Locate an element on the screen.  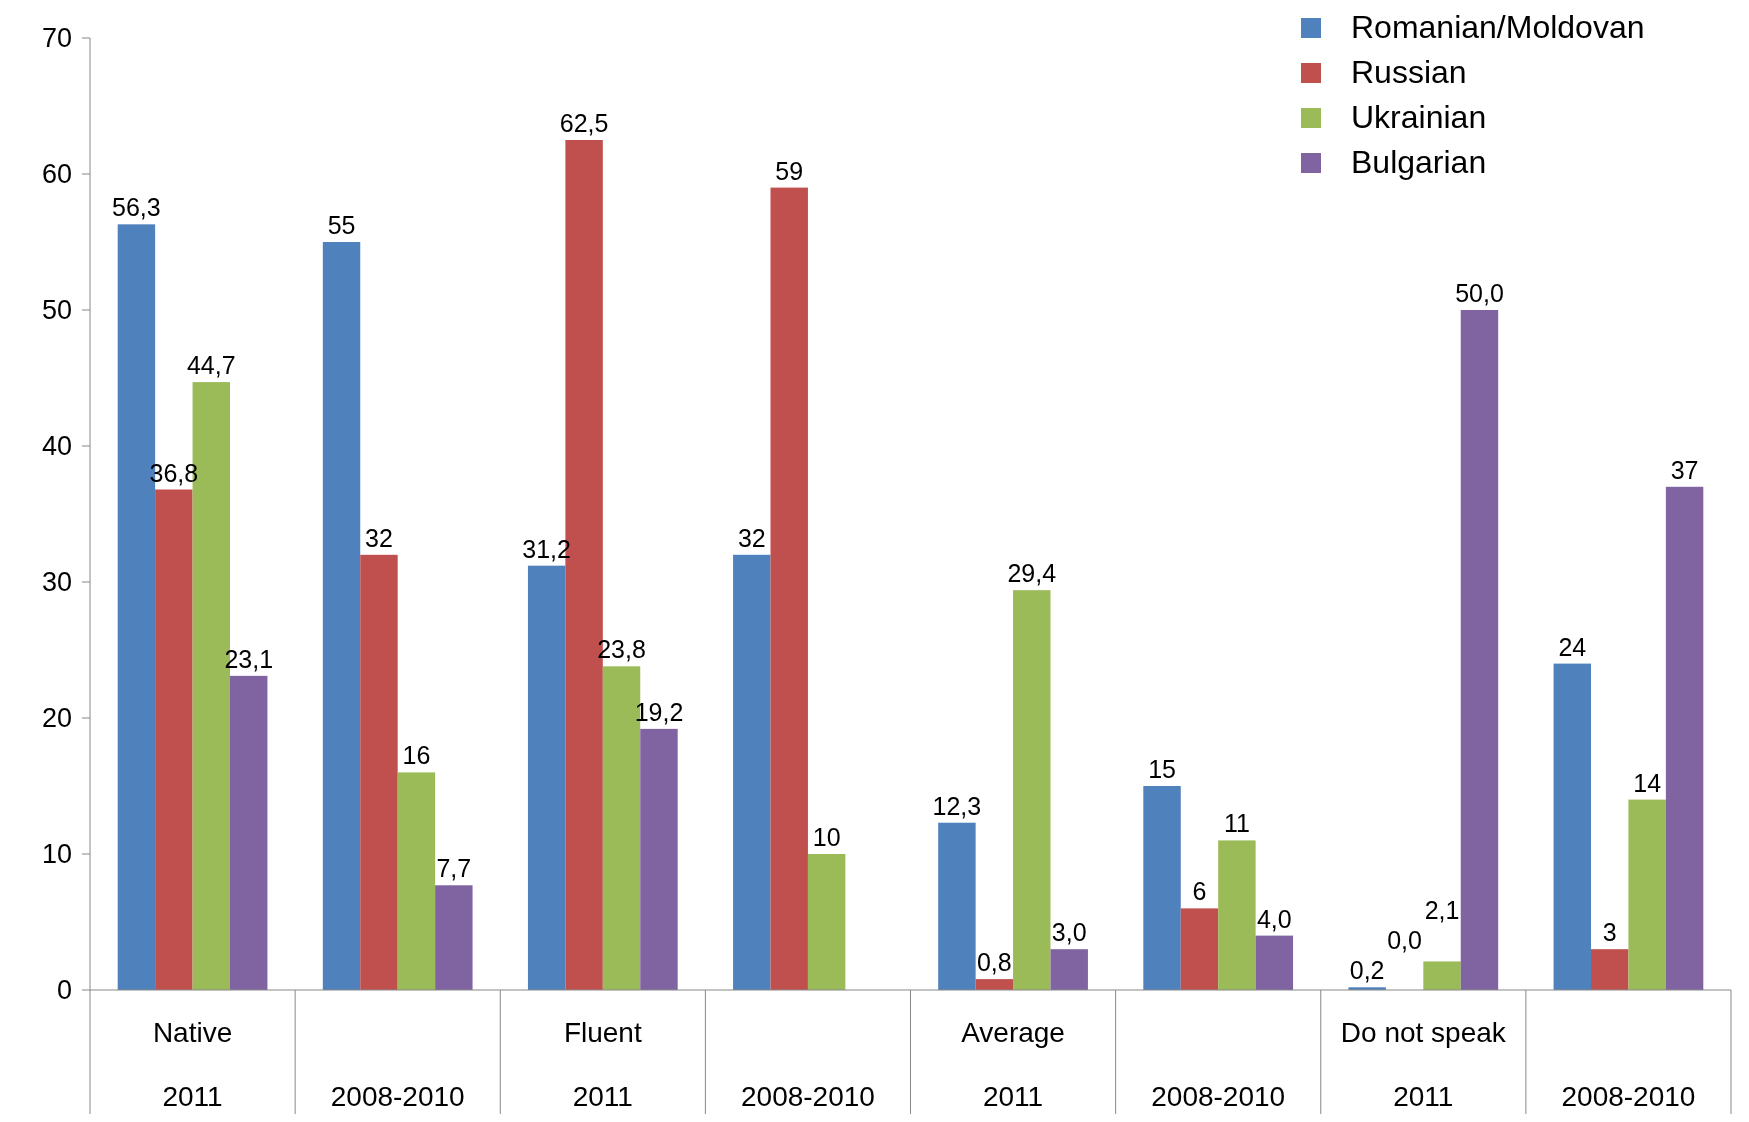
data-label: 6 is located at coordinates (1199, 891).